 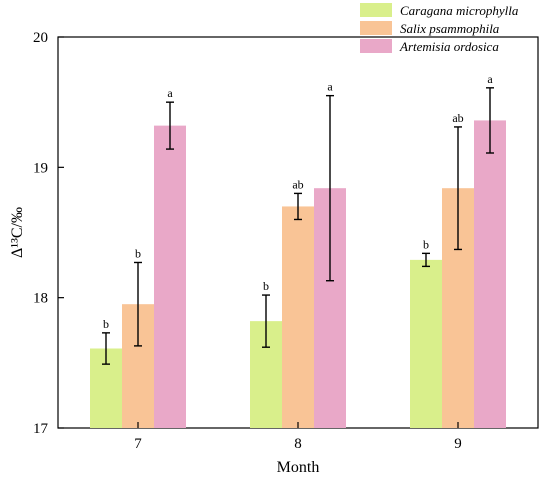 What do you see at coordinates (40, 299) in the screenshot?
I see `y-tick-label: 18` at bounding box center [40, 299].